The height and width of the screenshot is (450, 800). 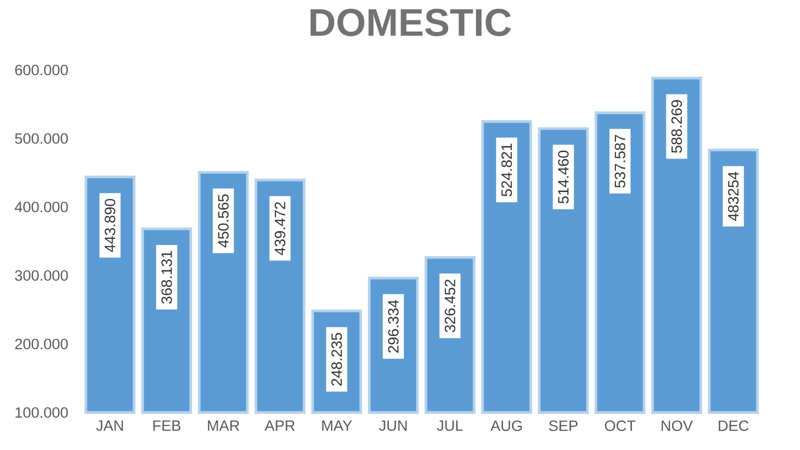 What do you see at coordinates (42, 412) in the screenshot?
I see `y-tick-label: 100.000` at bounding box center [42, 412].